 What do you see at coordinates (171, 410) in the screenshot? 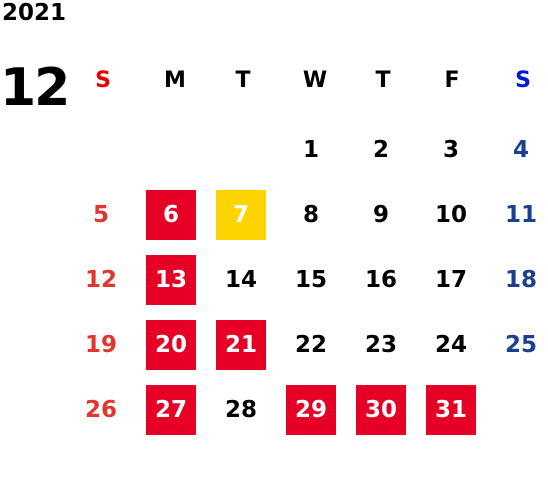
I see `day-cell-27: 27` at bounding box center [171, 410].